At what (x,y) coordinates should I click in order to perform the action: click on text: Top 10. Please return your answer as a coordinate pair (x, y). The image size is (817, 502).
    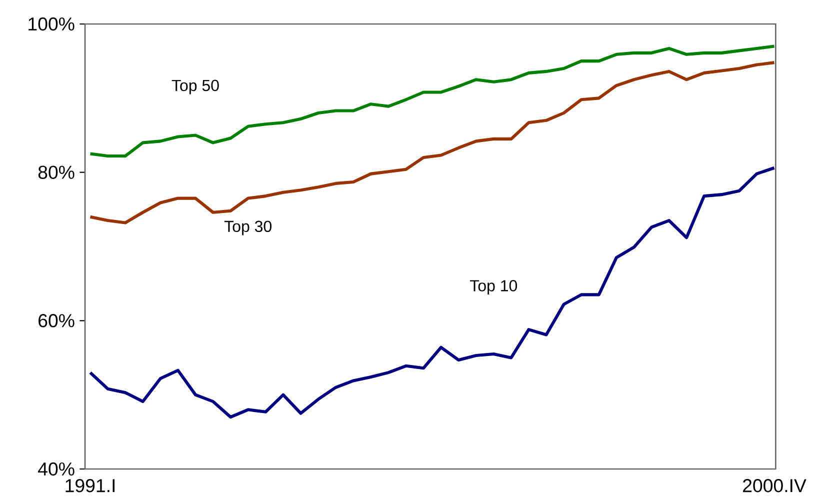
    Looking at the image, I should click on (494, 287).